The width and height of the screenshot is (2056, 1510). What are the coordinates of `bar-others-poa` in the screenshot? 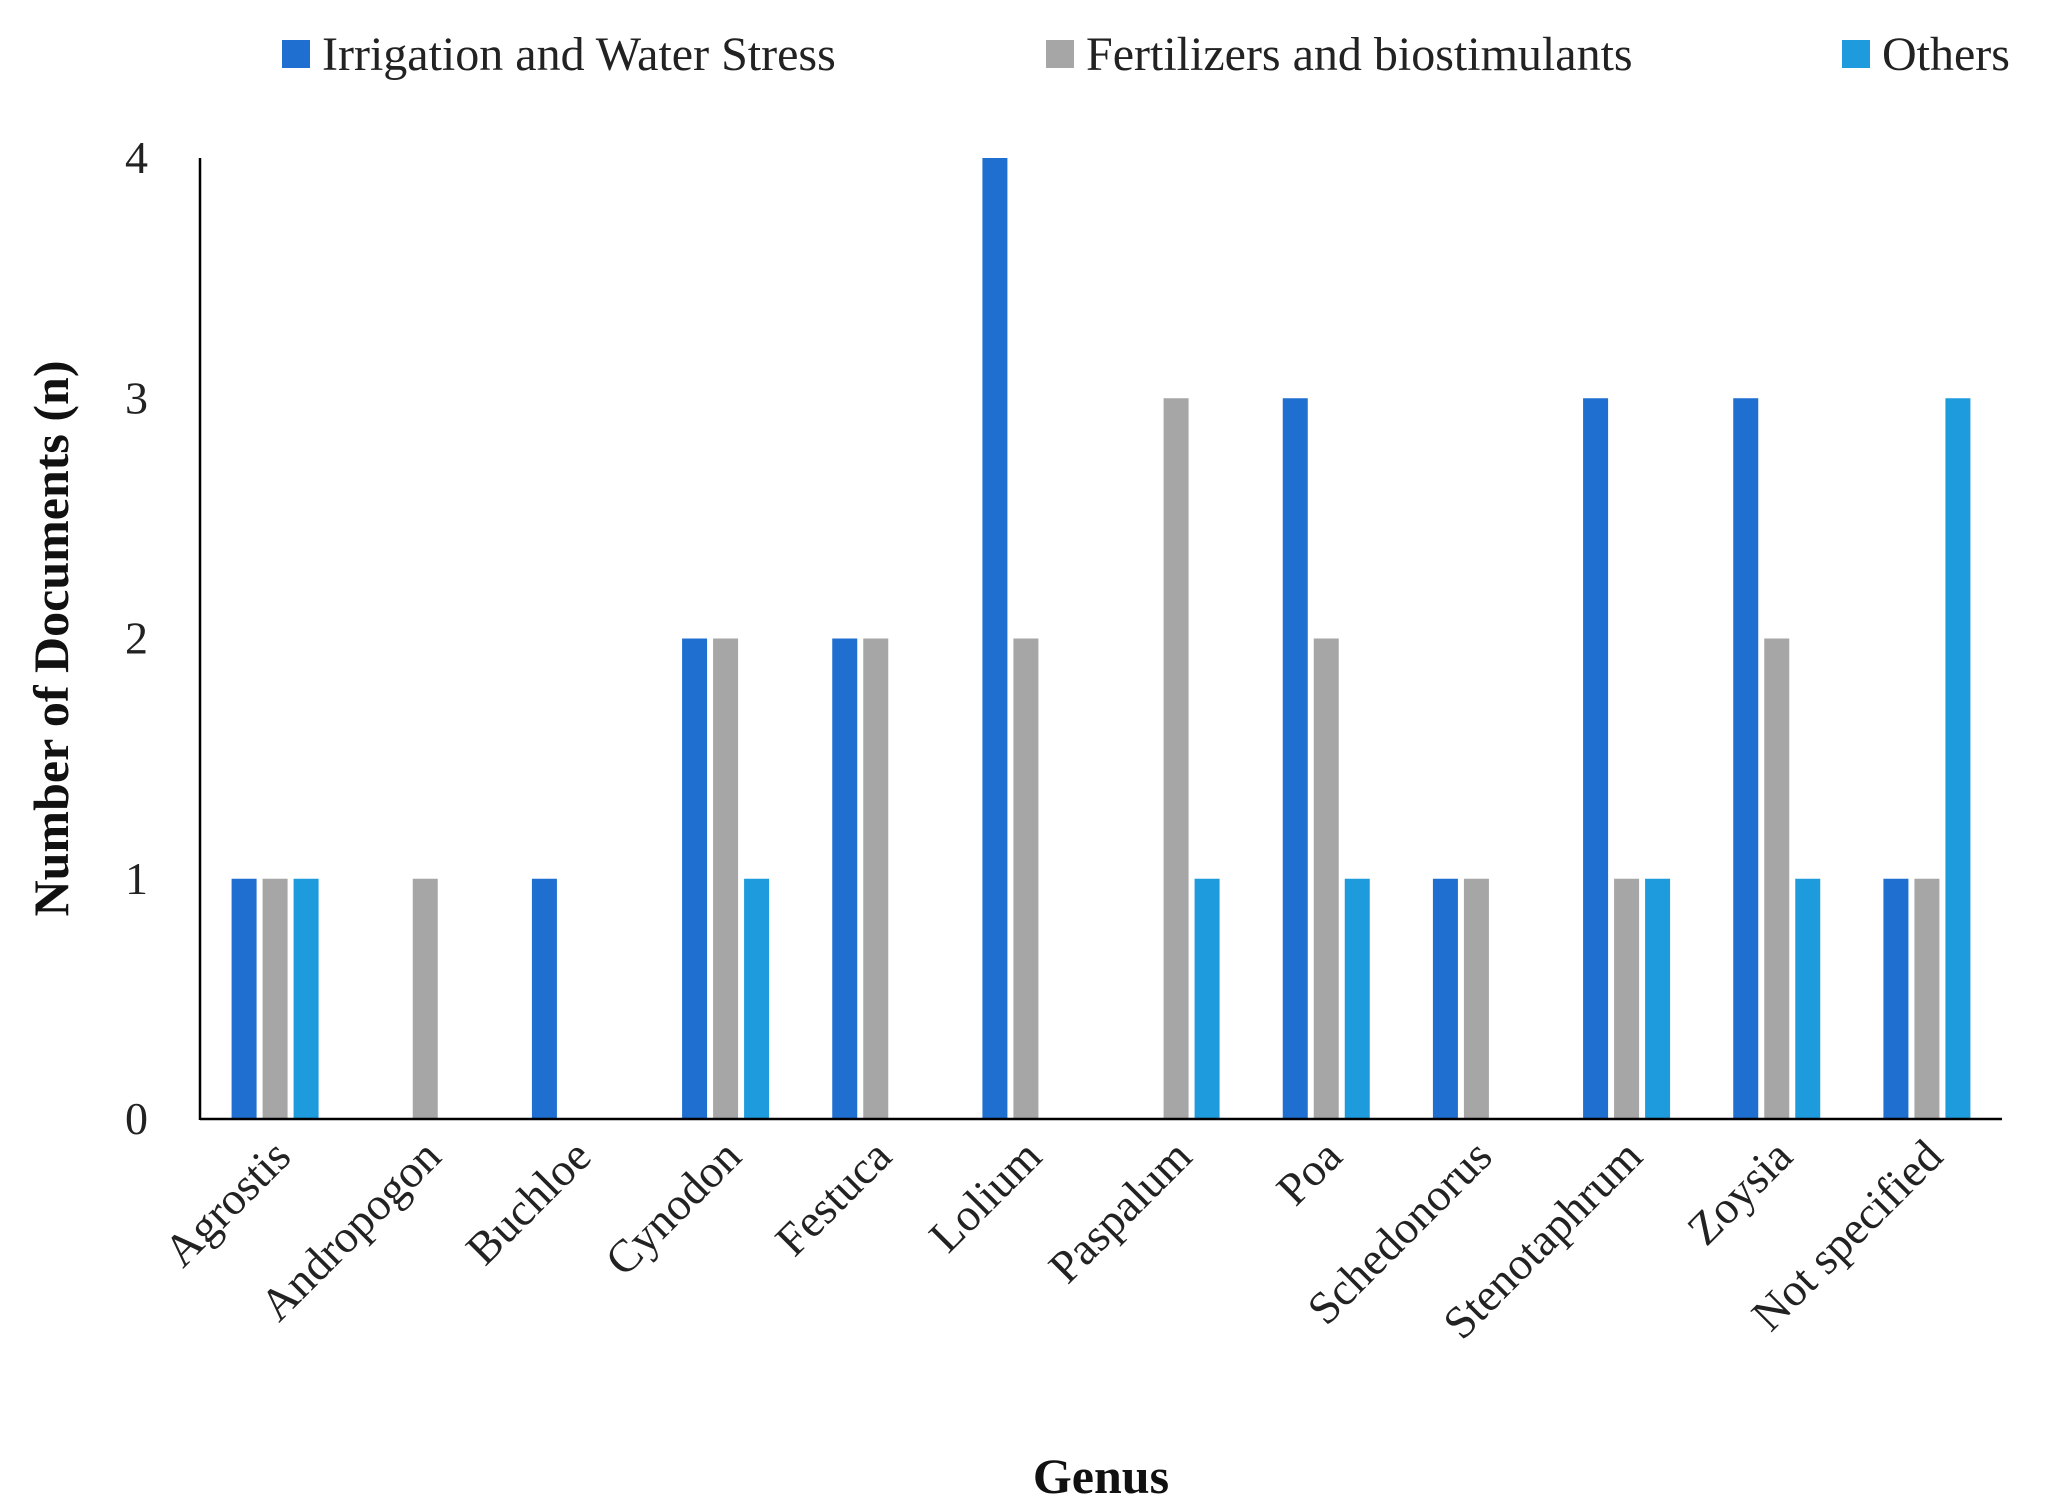 It's located at (1357, 998).